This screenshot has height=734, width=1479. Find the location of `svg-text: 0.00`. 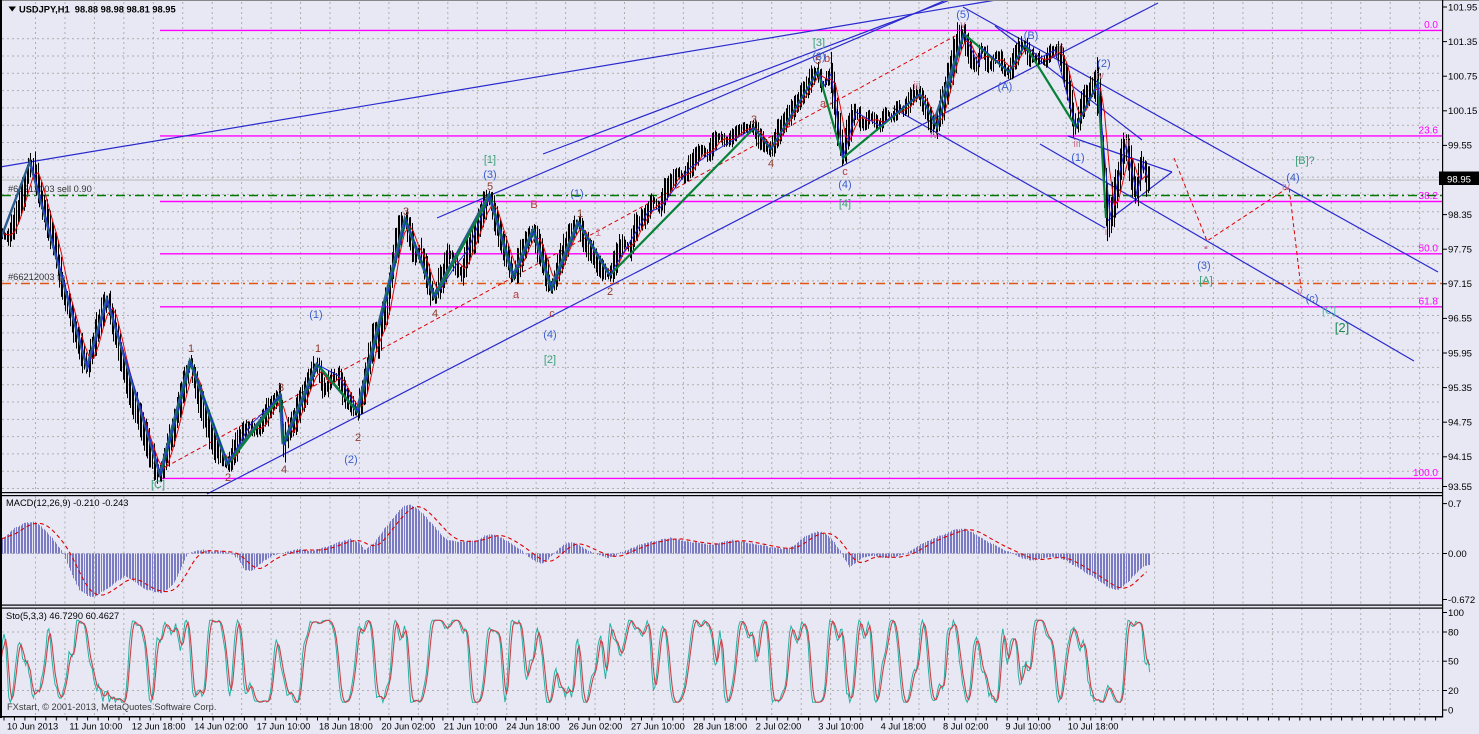

svg-text: 0.00 is located at coordinates (1457, 554).